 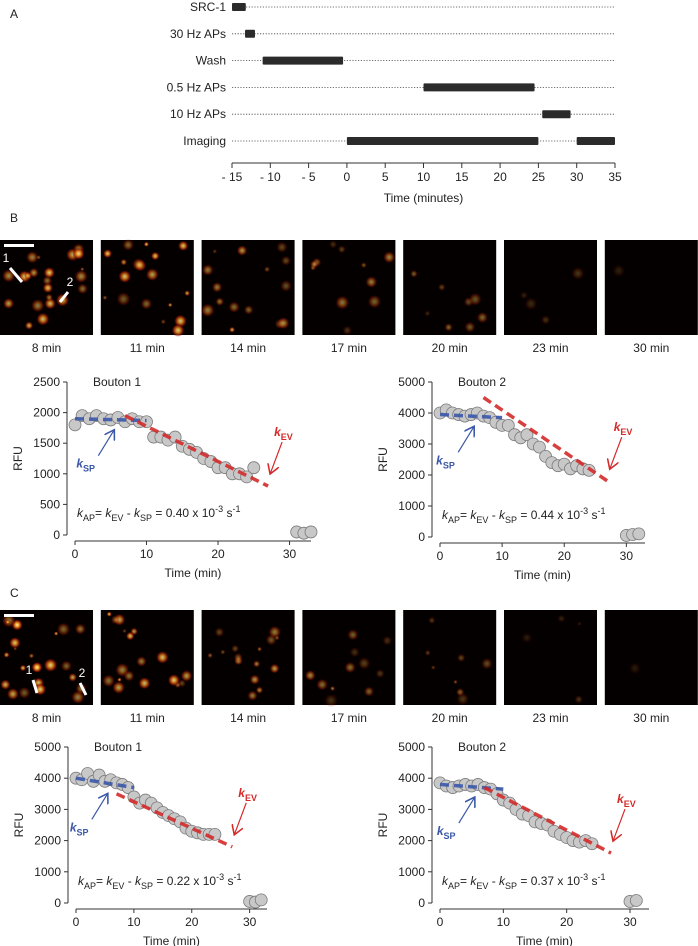 What do you see at coordinates (82, 673) in the screenshot?
I see `marker-label: 2` at bounding box center [82, 673].